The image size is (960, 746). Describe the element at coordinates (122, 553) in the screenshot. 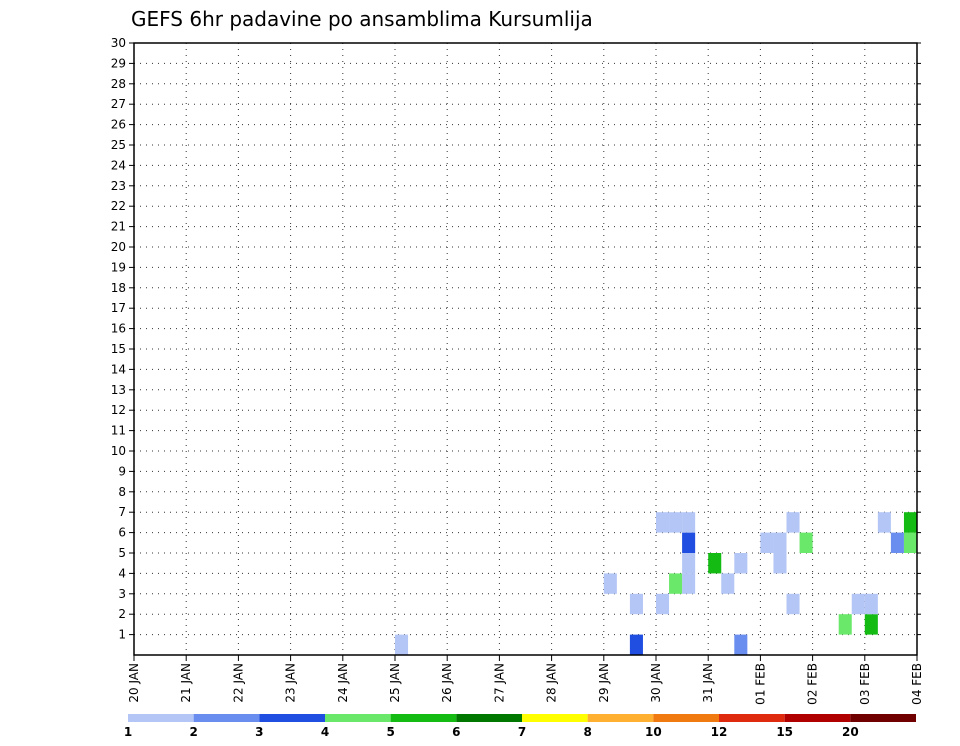

I see `y-tick-label: 5` at that location.